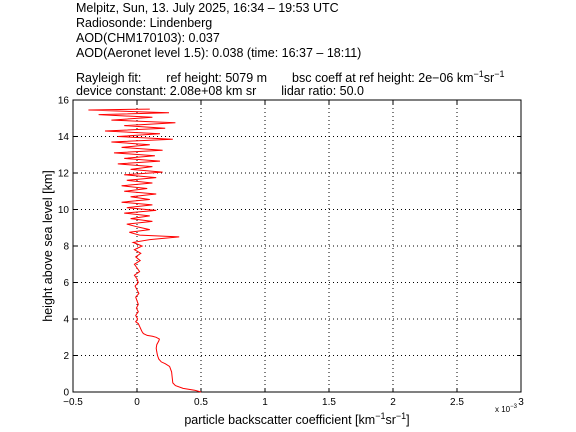 The height and width of the screenshot is (432, 576). Describe the element at coordinates (499, 74) in the screenshot. I see `bsc-coeff-exp2: −1` at that location.